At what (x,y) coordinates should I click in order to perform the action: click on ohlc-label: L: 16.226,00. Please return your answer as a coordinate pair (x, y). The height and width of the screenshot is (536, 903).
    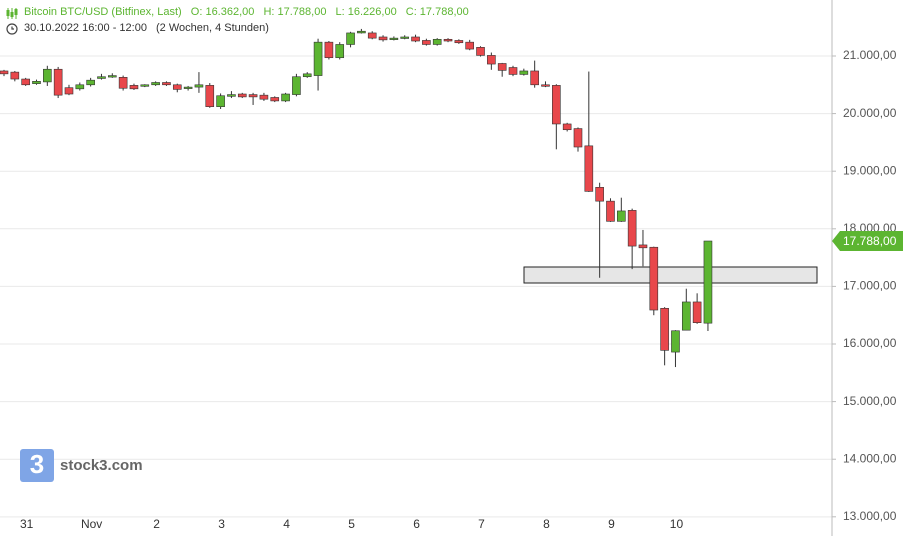
    Looking at the image, I should click on (366, 12).